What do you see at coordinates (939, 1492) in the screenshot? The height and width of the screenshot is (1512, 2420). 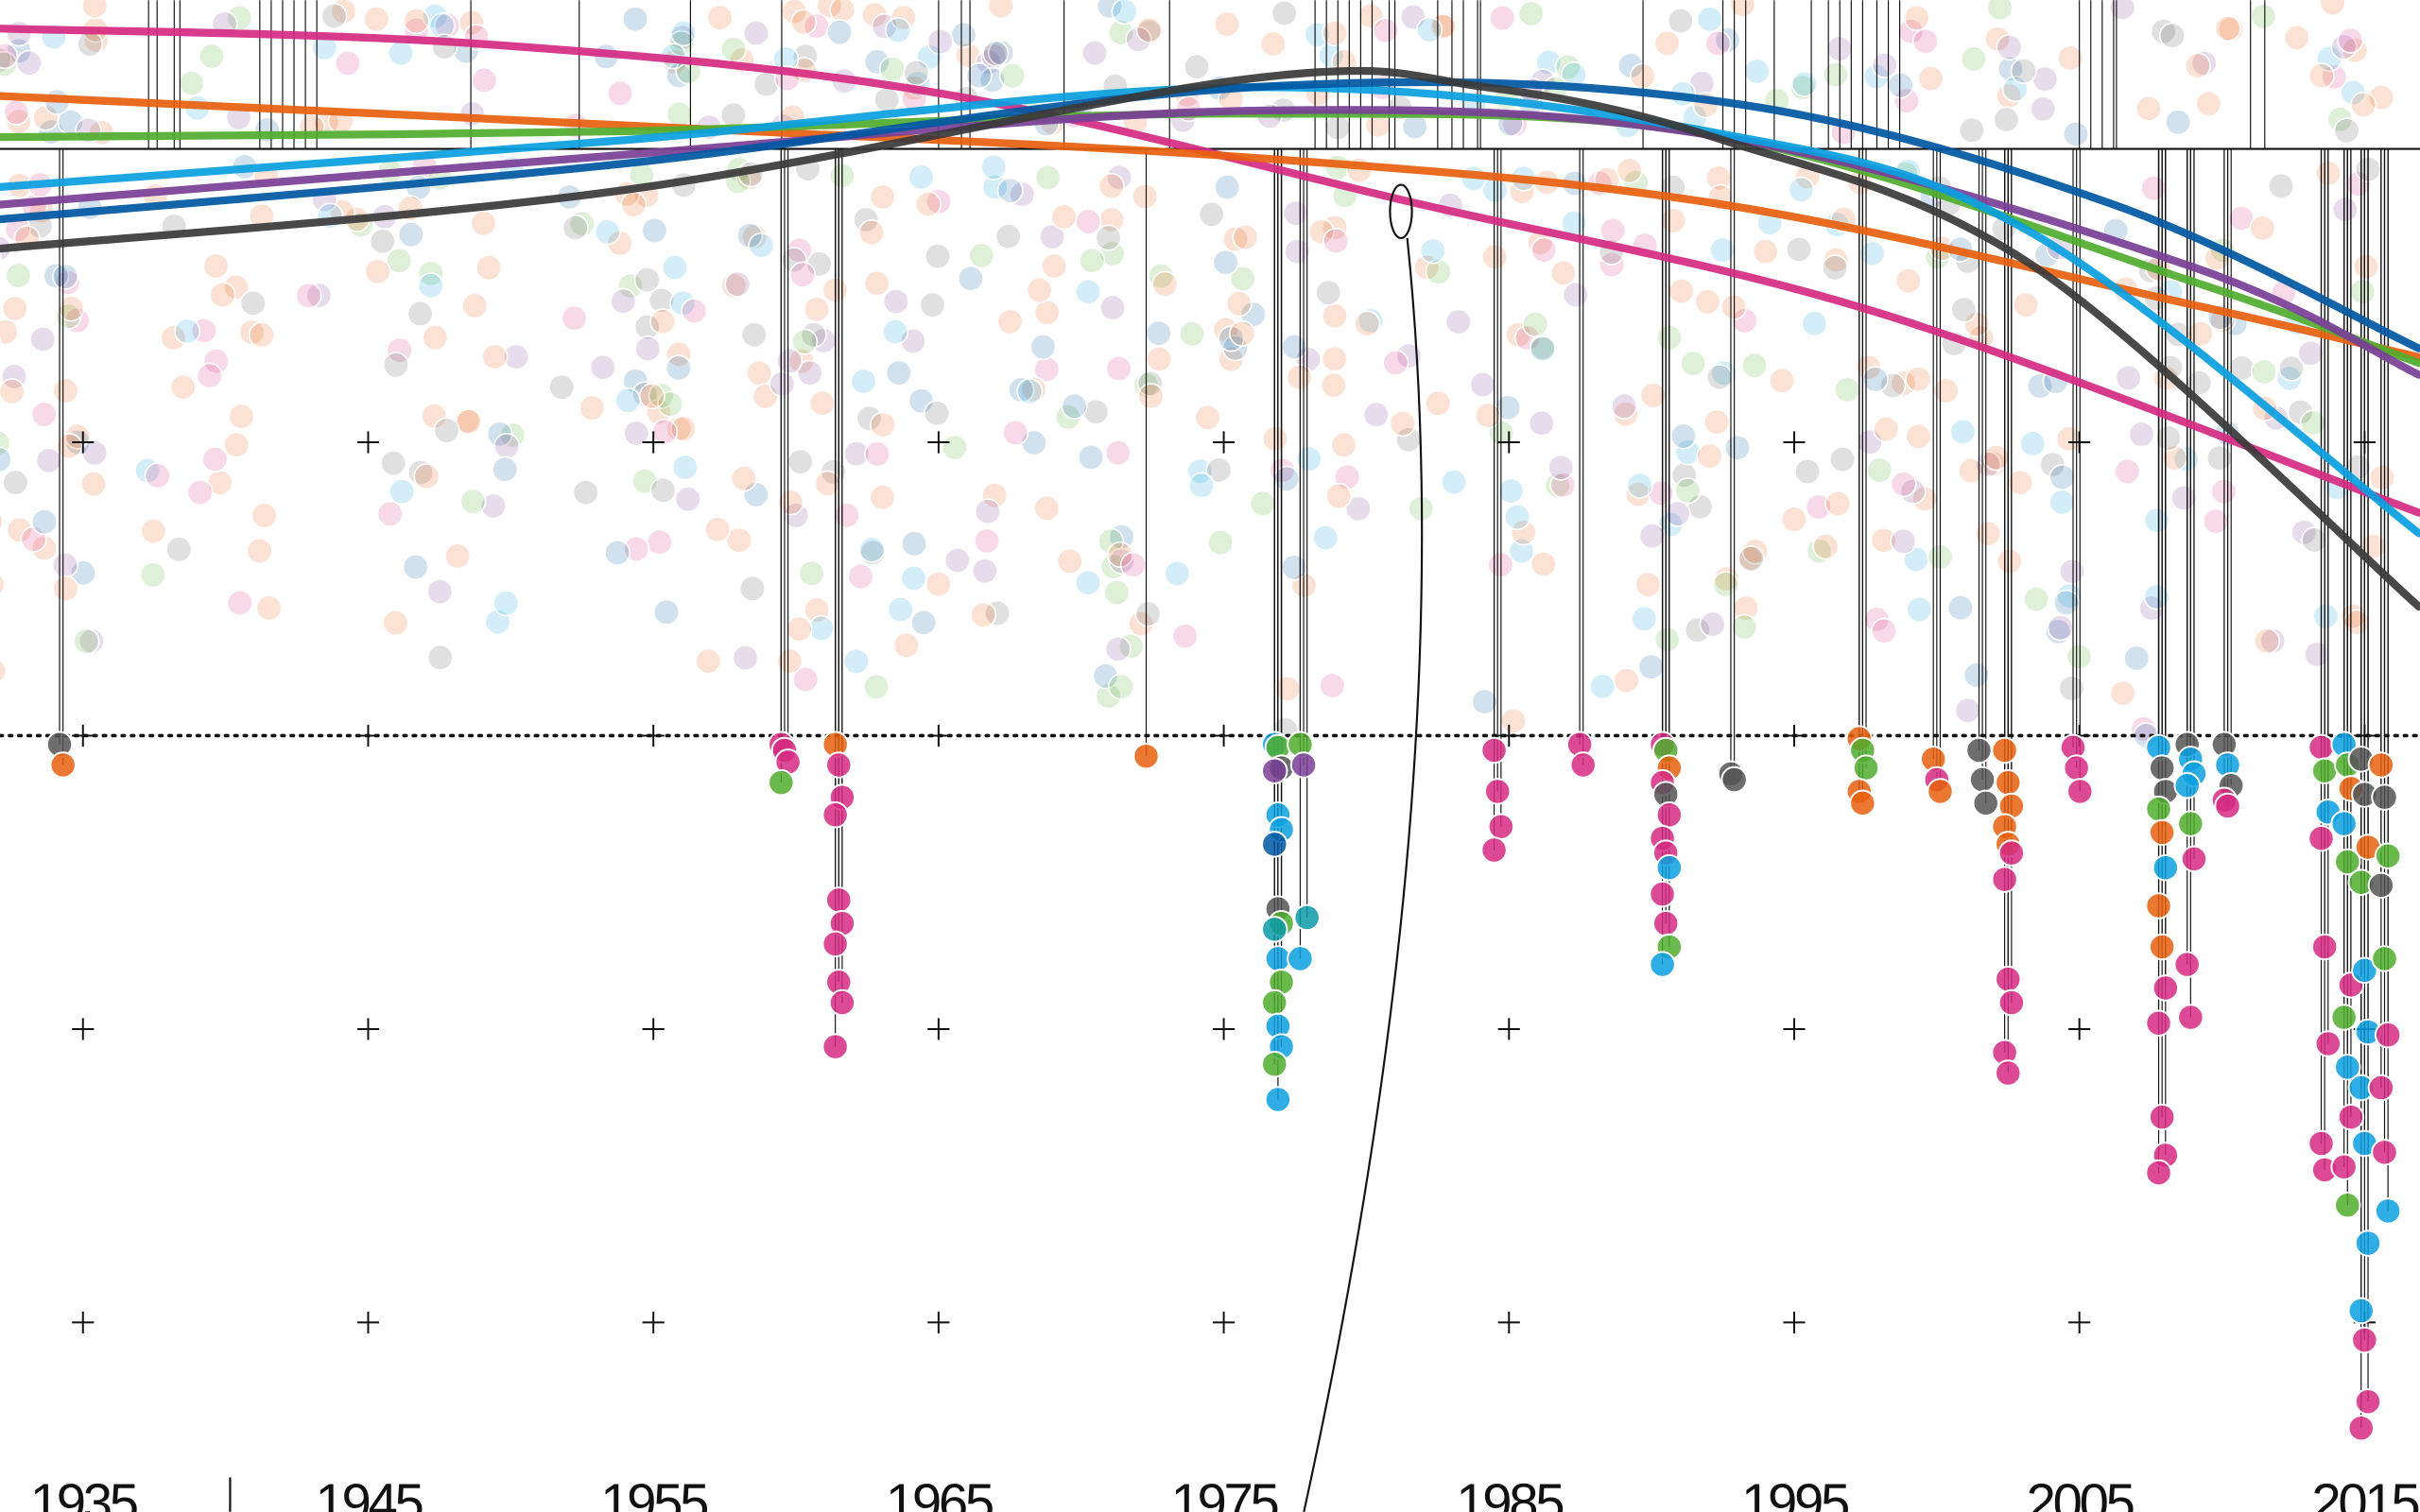 I see `x-tick-label: 1965` at bounding box center [939, 1492].